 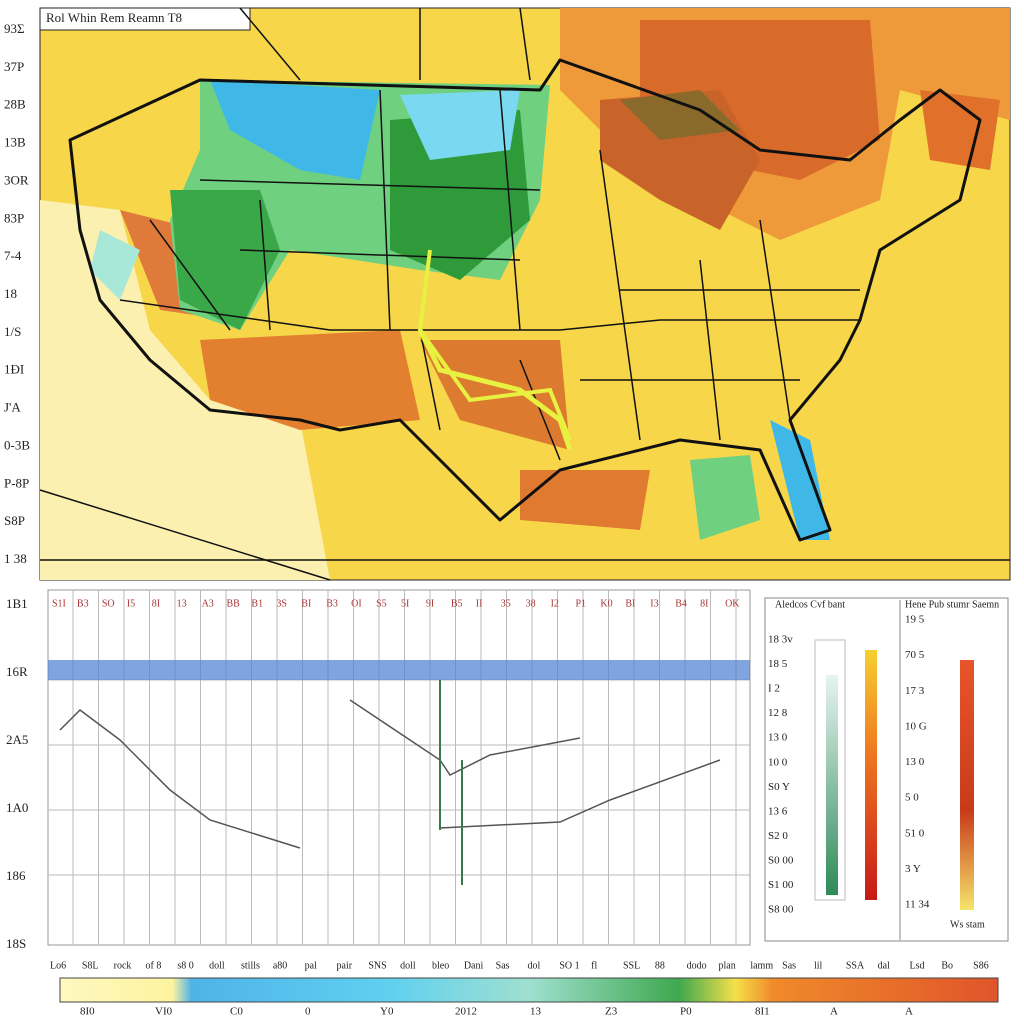 What do you see at coordinates (58, 965) in the screenshot?
I see `panel-bottom-label: Lo6` at bounding box center [58, 965].